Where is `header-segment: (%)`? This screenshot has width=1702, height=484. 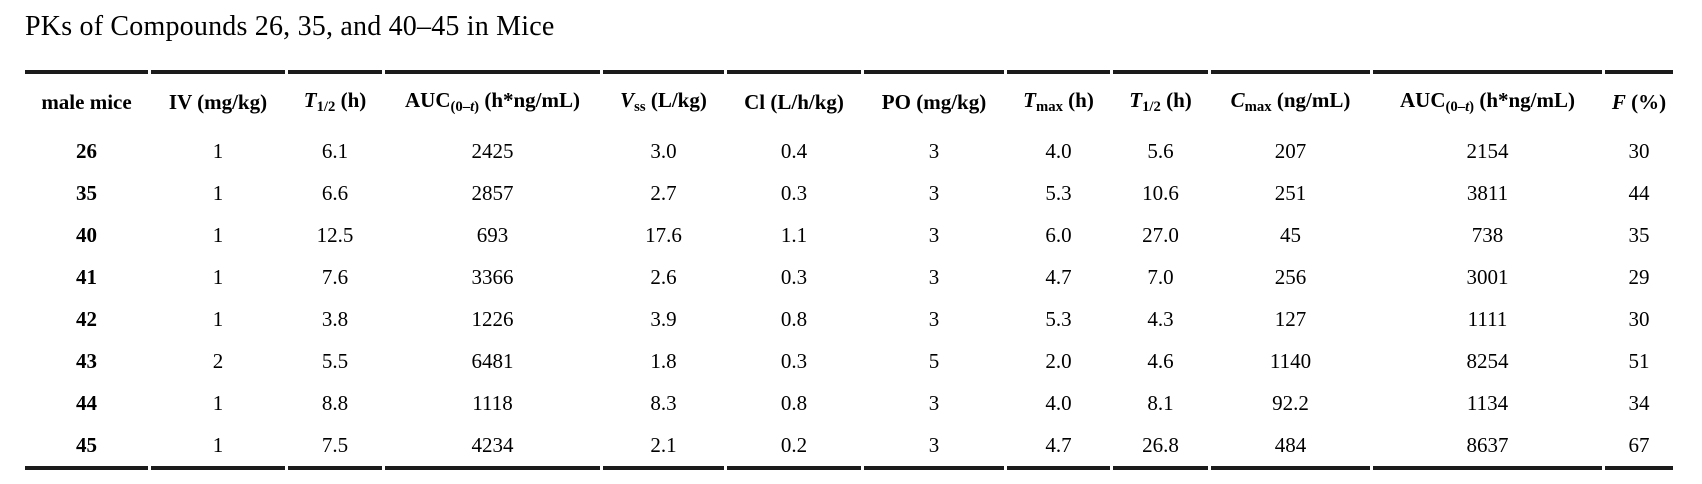 header-segment: (%) is located at coordinates (1646, 101).